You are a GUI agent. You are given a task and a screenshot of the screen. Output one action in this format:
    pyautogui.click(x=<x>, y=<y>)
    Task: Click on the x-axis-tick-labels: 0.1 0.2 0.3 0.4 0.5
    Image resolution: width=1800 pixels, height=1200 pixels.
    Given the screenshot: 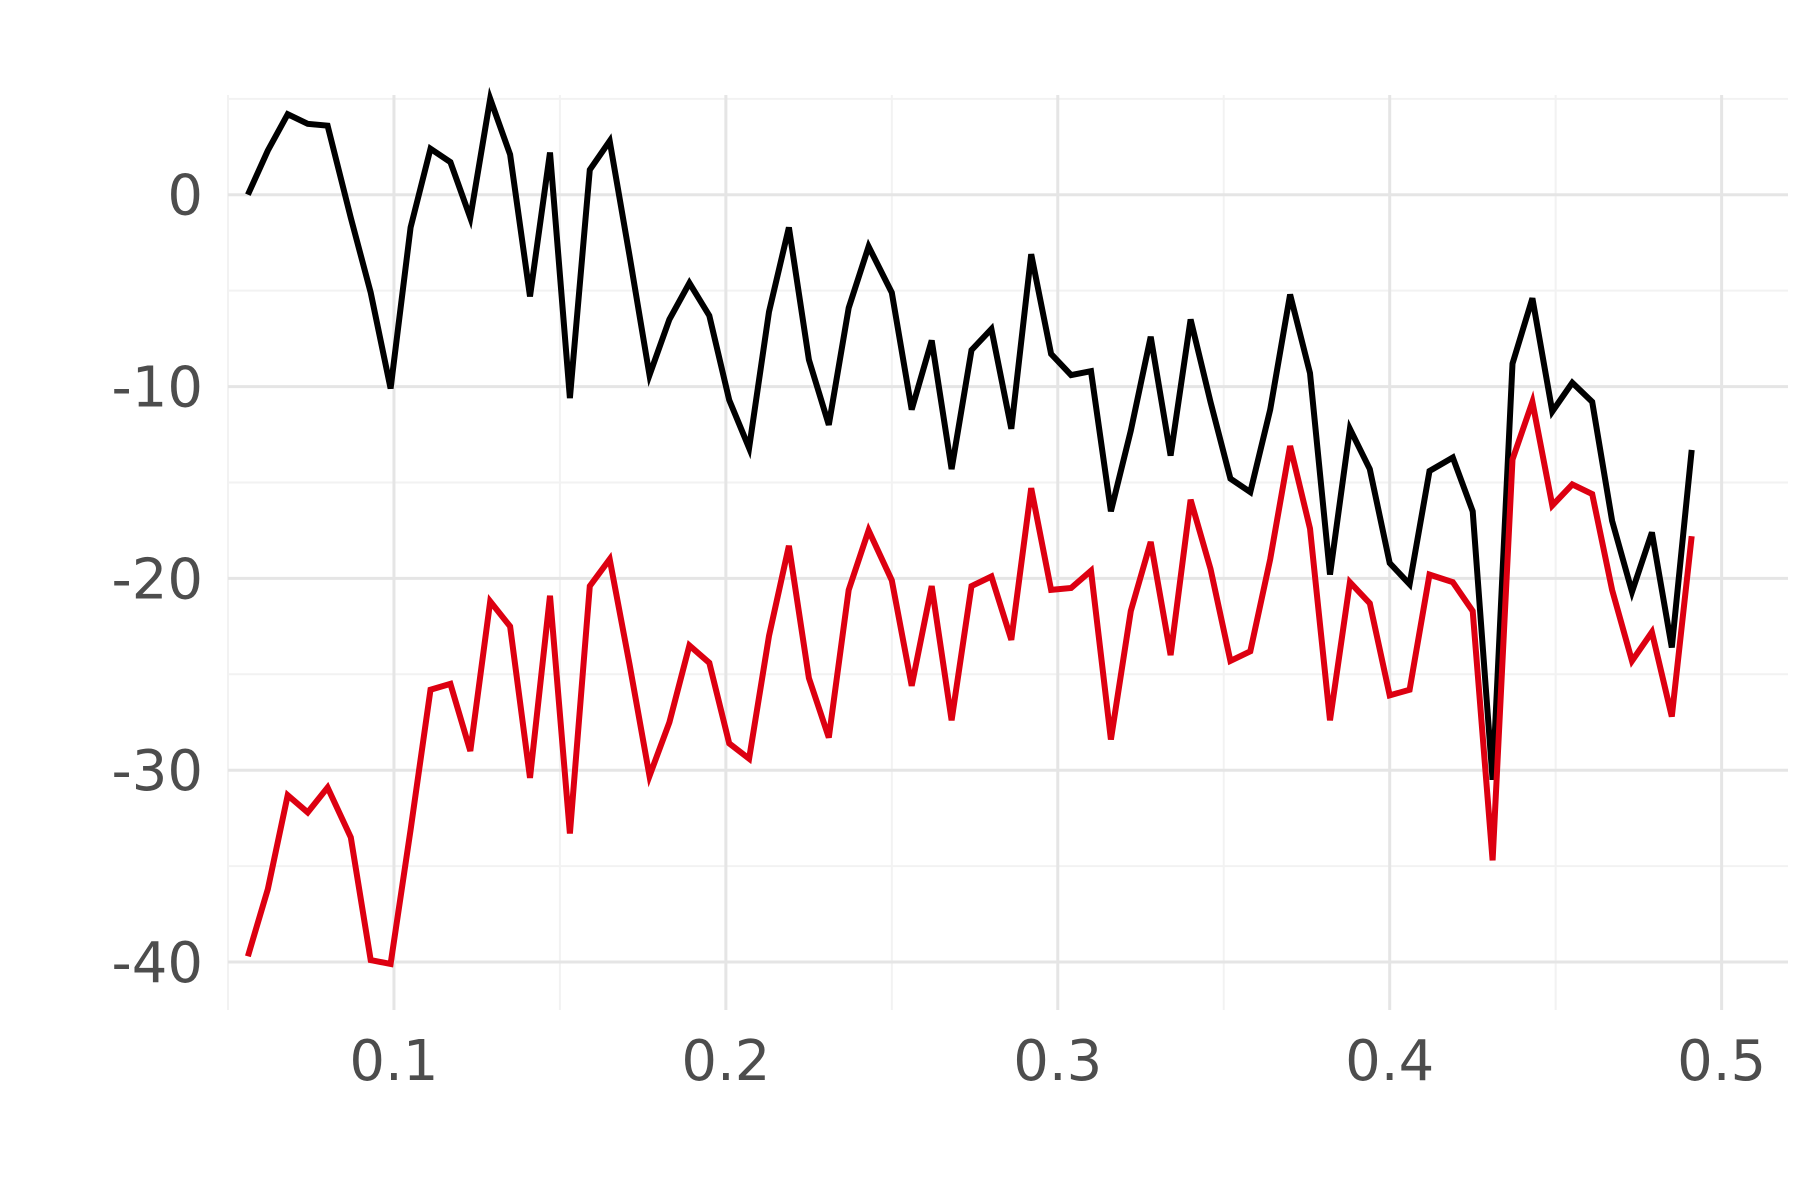 What is the action you would take?
    pyautogui.click(x=1057, y=1061)
    